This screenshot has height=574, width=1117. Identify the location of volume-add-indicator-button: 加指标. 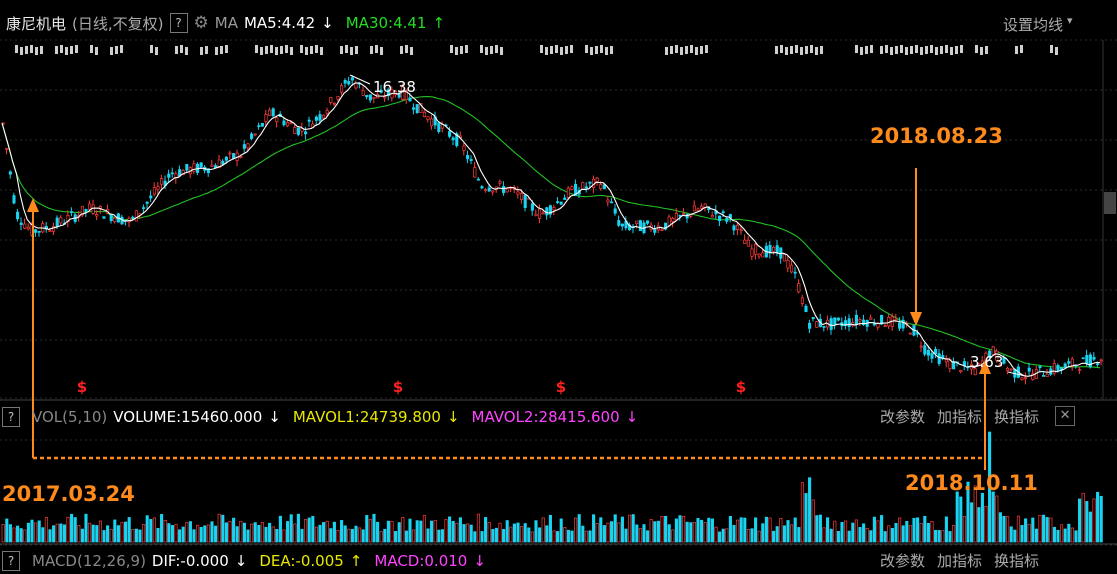
(960, 417).